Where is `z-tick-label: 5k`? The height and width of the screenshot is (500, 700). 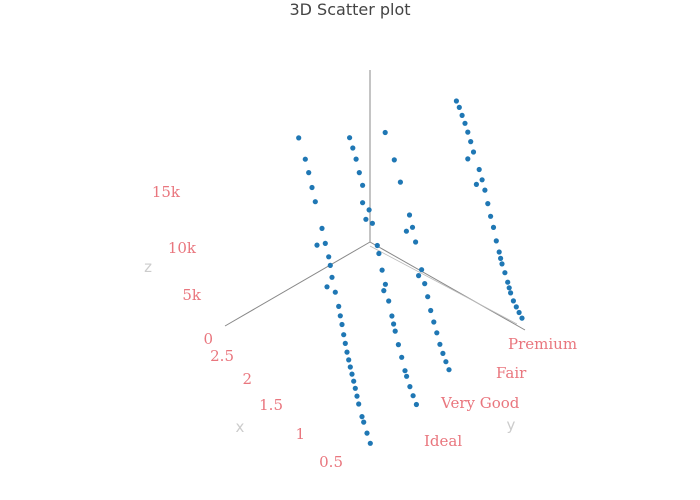
z-tick-label: 5k is located at coordinates (192, 295).